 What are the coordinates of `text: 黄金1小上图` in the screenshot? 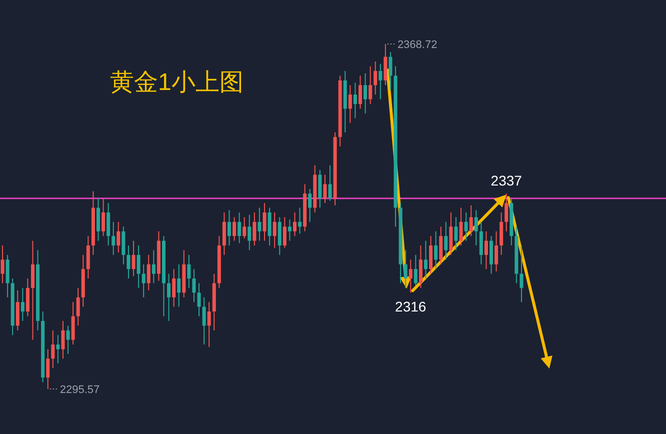 It's located at (177, 82).